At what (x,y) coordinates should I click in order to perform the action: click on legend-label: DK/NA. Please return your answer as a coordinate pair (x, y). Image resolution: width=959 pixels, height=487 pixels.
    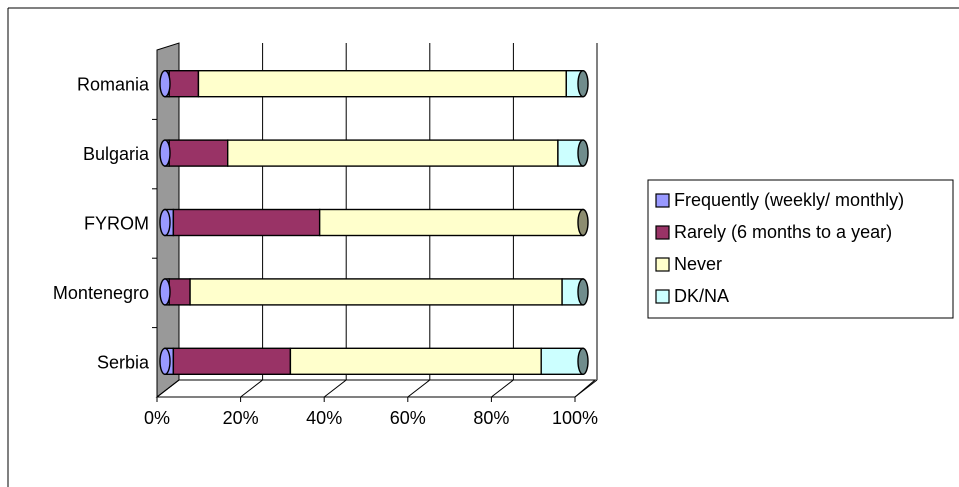
    Looking at the image, I should click on (701, 296).